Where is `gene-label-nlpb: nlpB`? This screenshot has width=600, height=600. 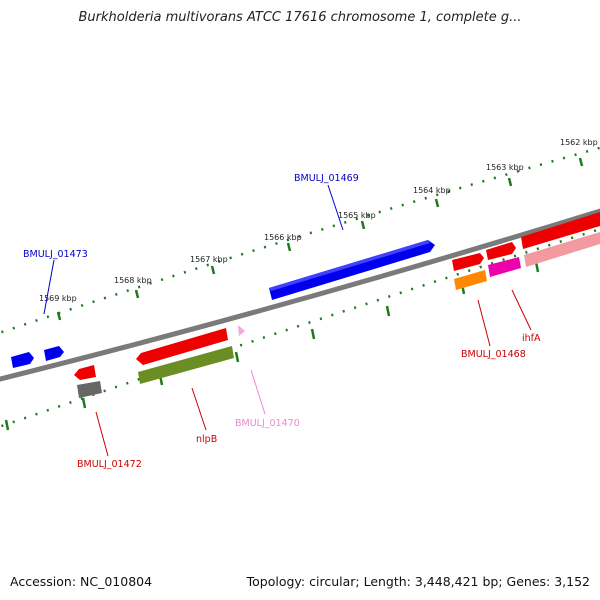
gene-label-nlpb: nlpB is located at coordinates (206, 439).